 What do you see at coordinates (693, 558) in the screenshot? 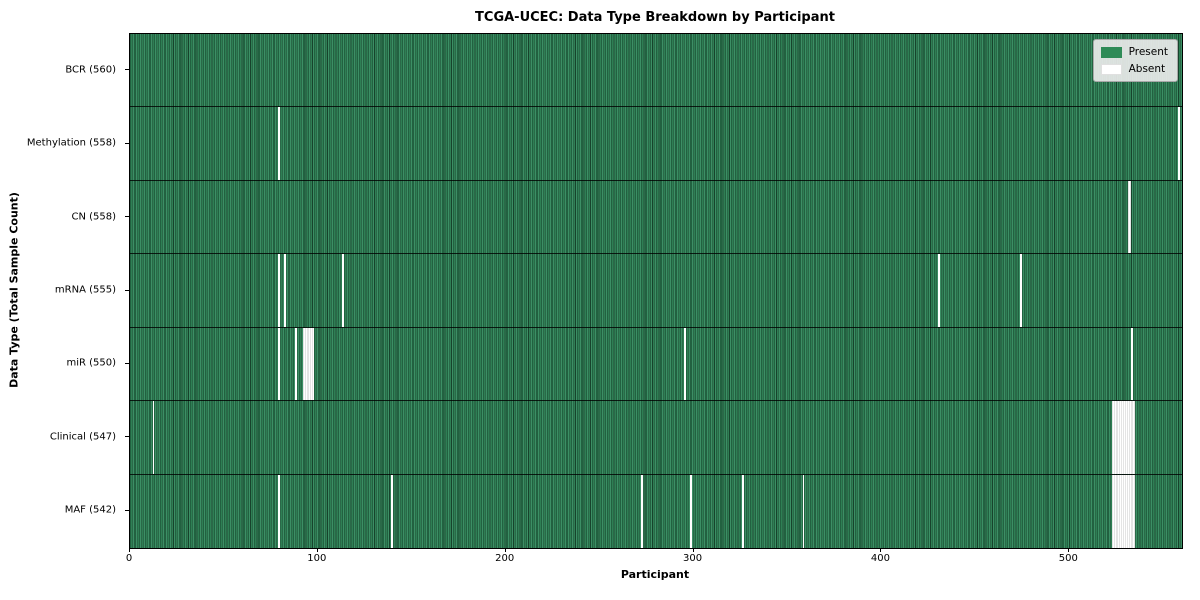
I see `x-tick-label: 300` at bounding box center [693, 558].